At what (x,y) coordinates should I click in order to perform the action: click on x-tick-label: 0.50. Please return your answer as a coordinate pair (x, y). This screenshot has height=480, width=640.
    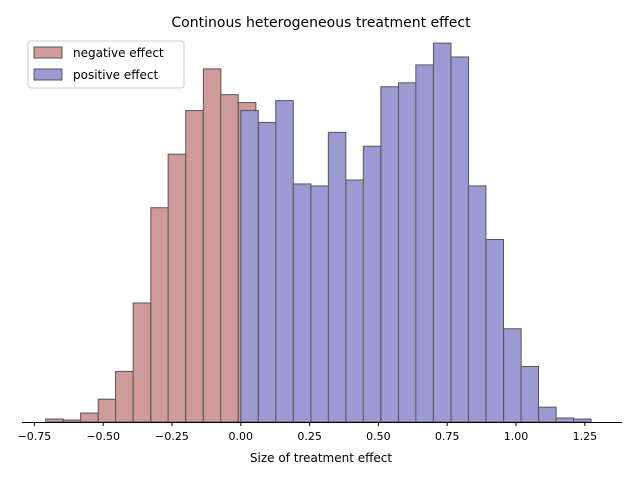
    Looking at the image, I should click on (378, 436).